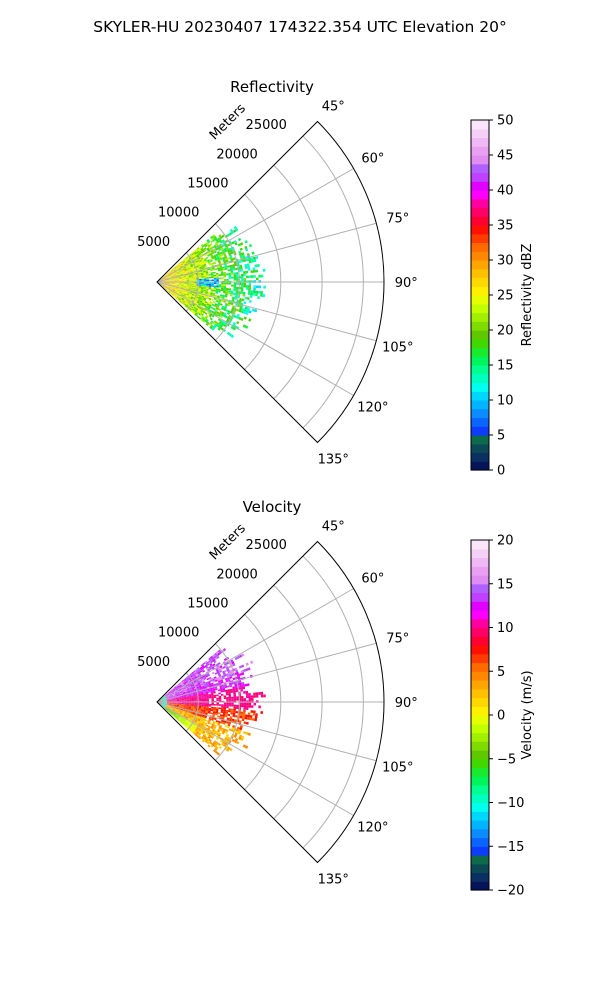  What do you see at coordinates (255, 225) in the screenshot?
I see `azimuth-spoke` at bounding box center [255, 225].